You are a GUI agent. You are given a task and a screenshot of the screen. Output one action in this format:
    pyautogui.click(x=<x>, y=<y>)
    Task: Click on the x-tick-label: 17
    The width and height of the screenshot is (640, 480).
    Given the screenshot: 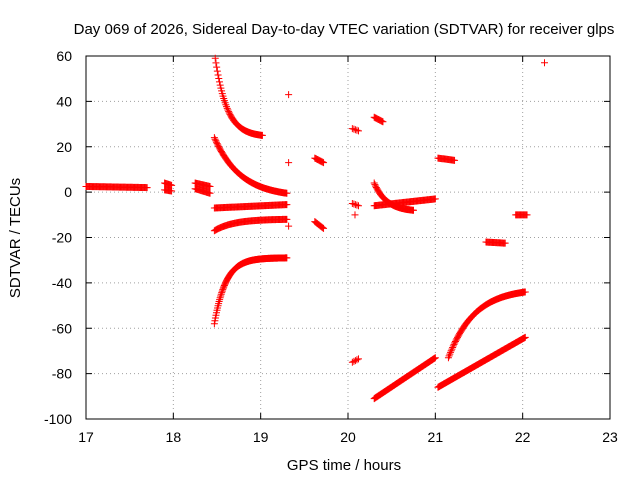 What is the action you would take?
    pyautogui.click(x=86, y=437)
    